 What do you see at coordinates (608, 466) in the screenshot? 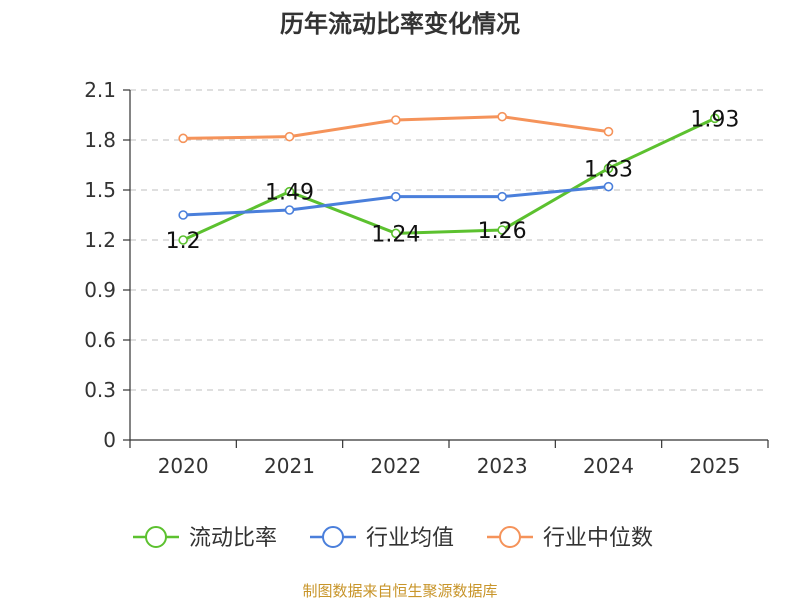
I see `x-tick-label: 2024` at bounding box center [608, 466].